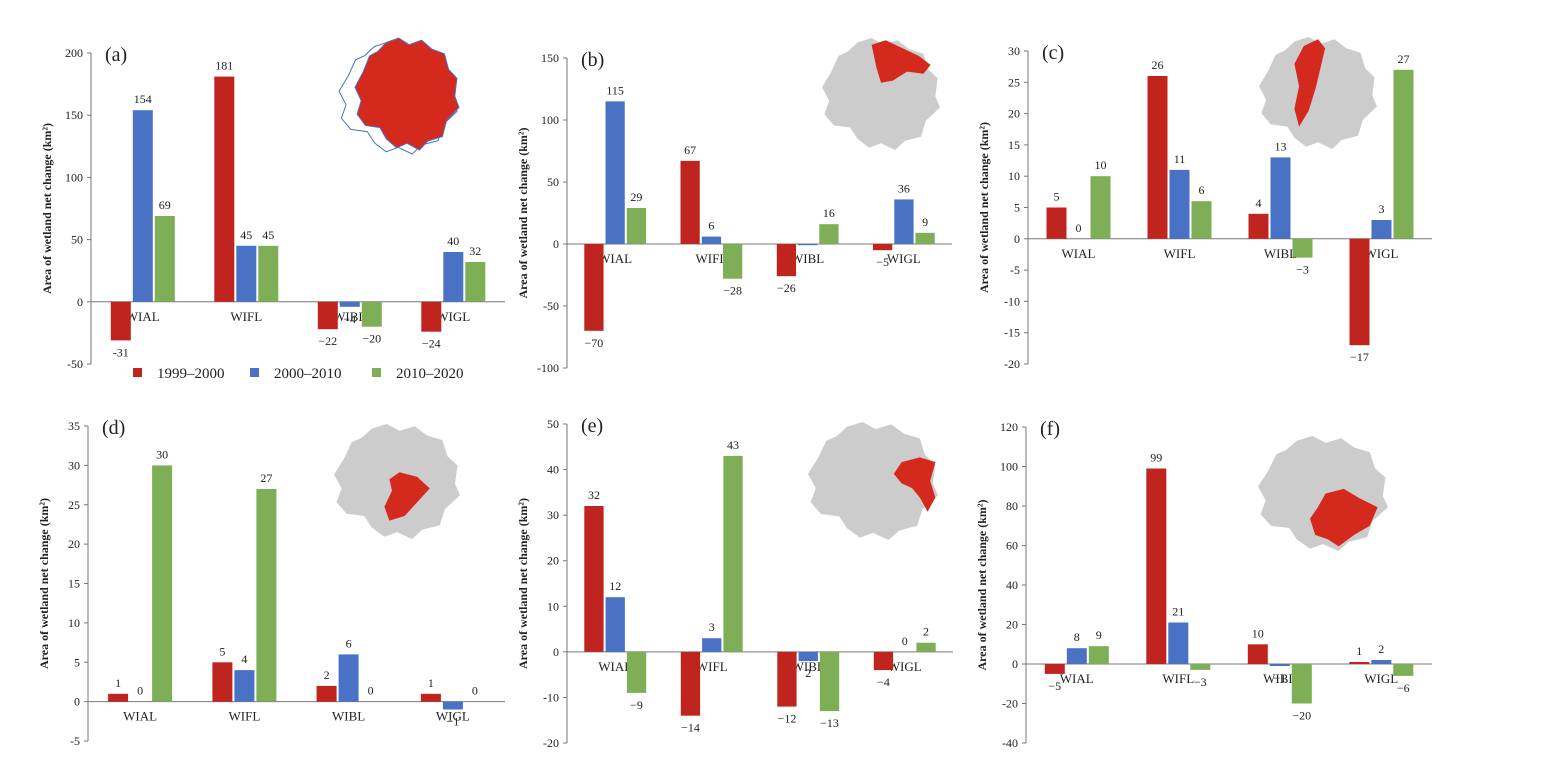 The width and height of the screenshot is (1547, 760). I want to click on data-label: 26, so click(1158, 65).